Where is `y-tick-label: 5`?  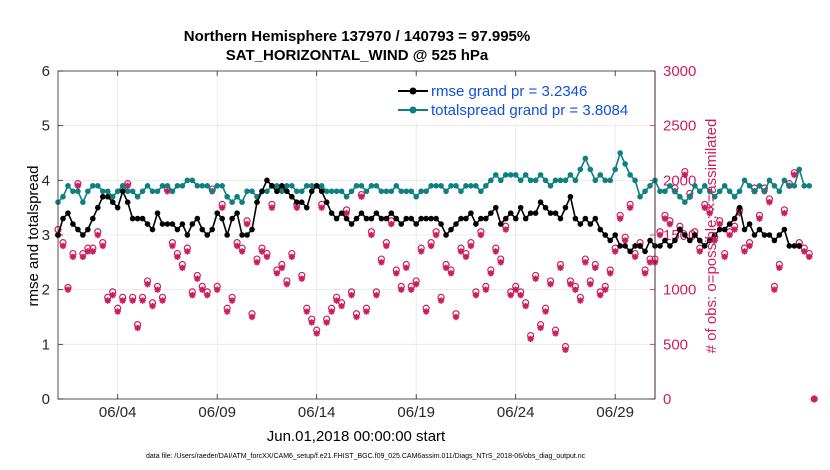 y-tick-label: 5 is located at coordinates (46, 126).